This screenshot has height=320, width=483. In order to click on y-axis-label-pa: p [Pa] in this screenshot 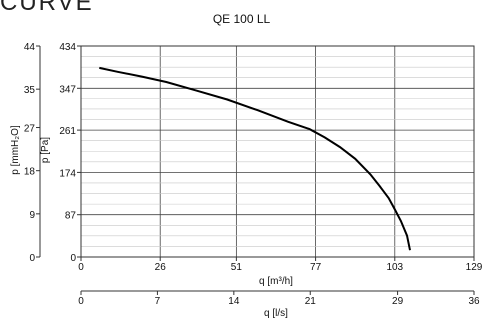, I will do `click(45, 150)`.